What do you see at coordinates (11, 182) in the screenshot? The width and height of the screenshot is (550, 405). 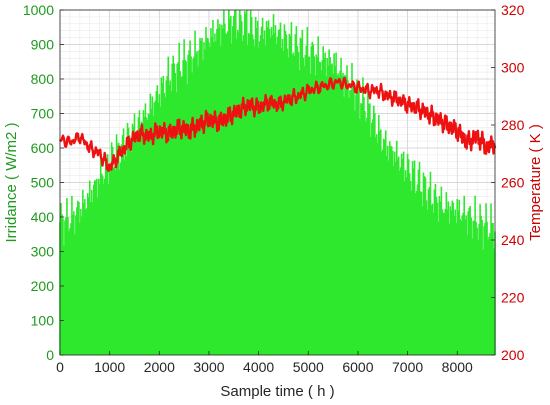 I see `left-y-axis-label: Irridance ( W/m2 )` at bounding box center [11, 182].